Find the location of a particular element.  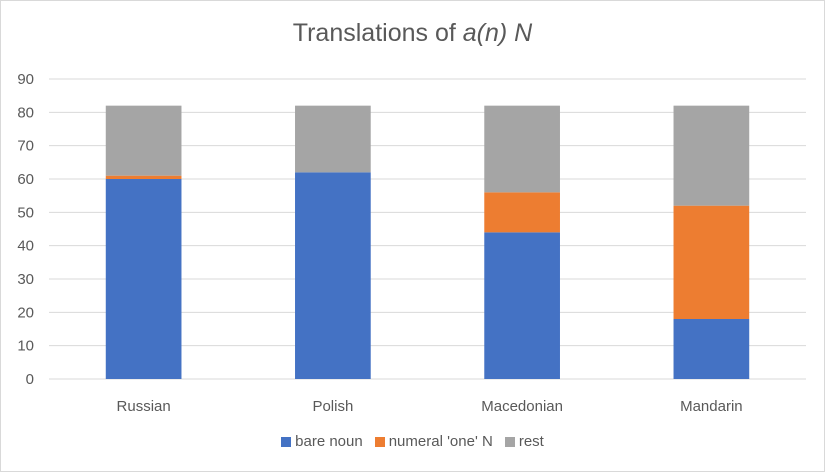

y-tick-label: 60 is located at coordinates (25, 179).